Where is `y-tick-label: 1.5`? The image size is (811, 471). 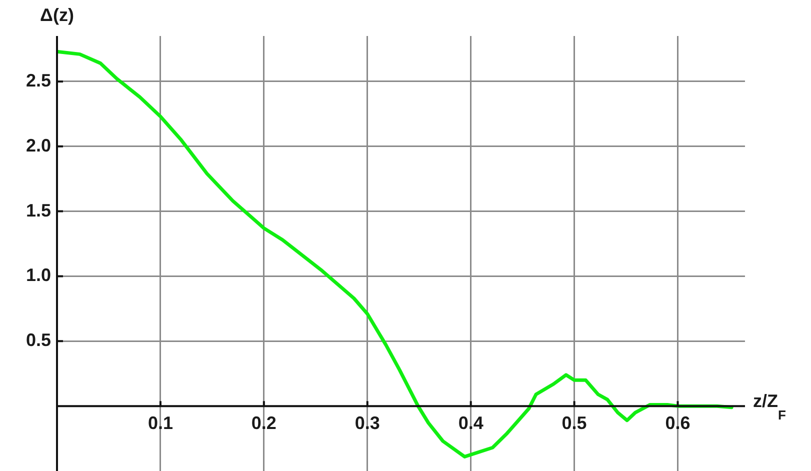
y-tick-label: 1.5 is located at coordinates (38, 210).